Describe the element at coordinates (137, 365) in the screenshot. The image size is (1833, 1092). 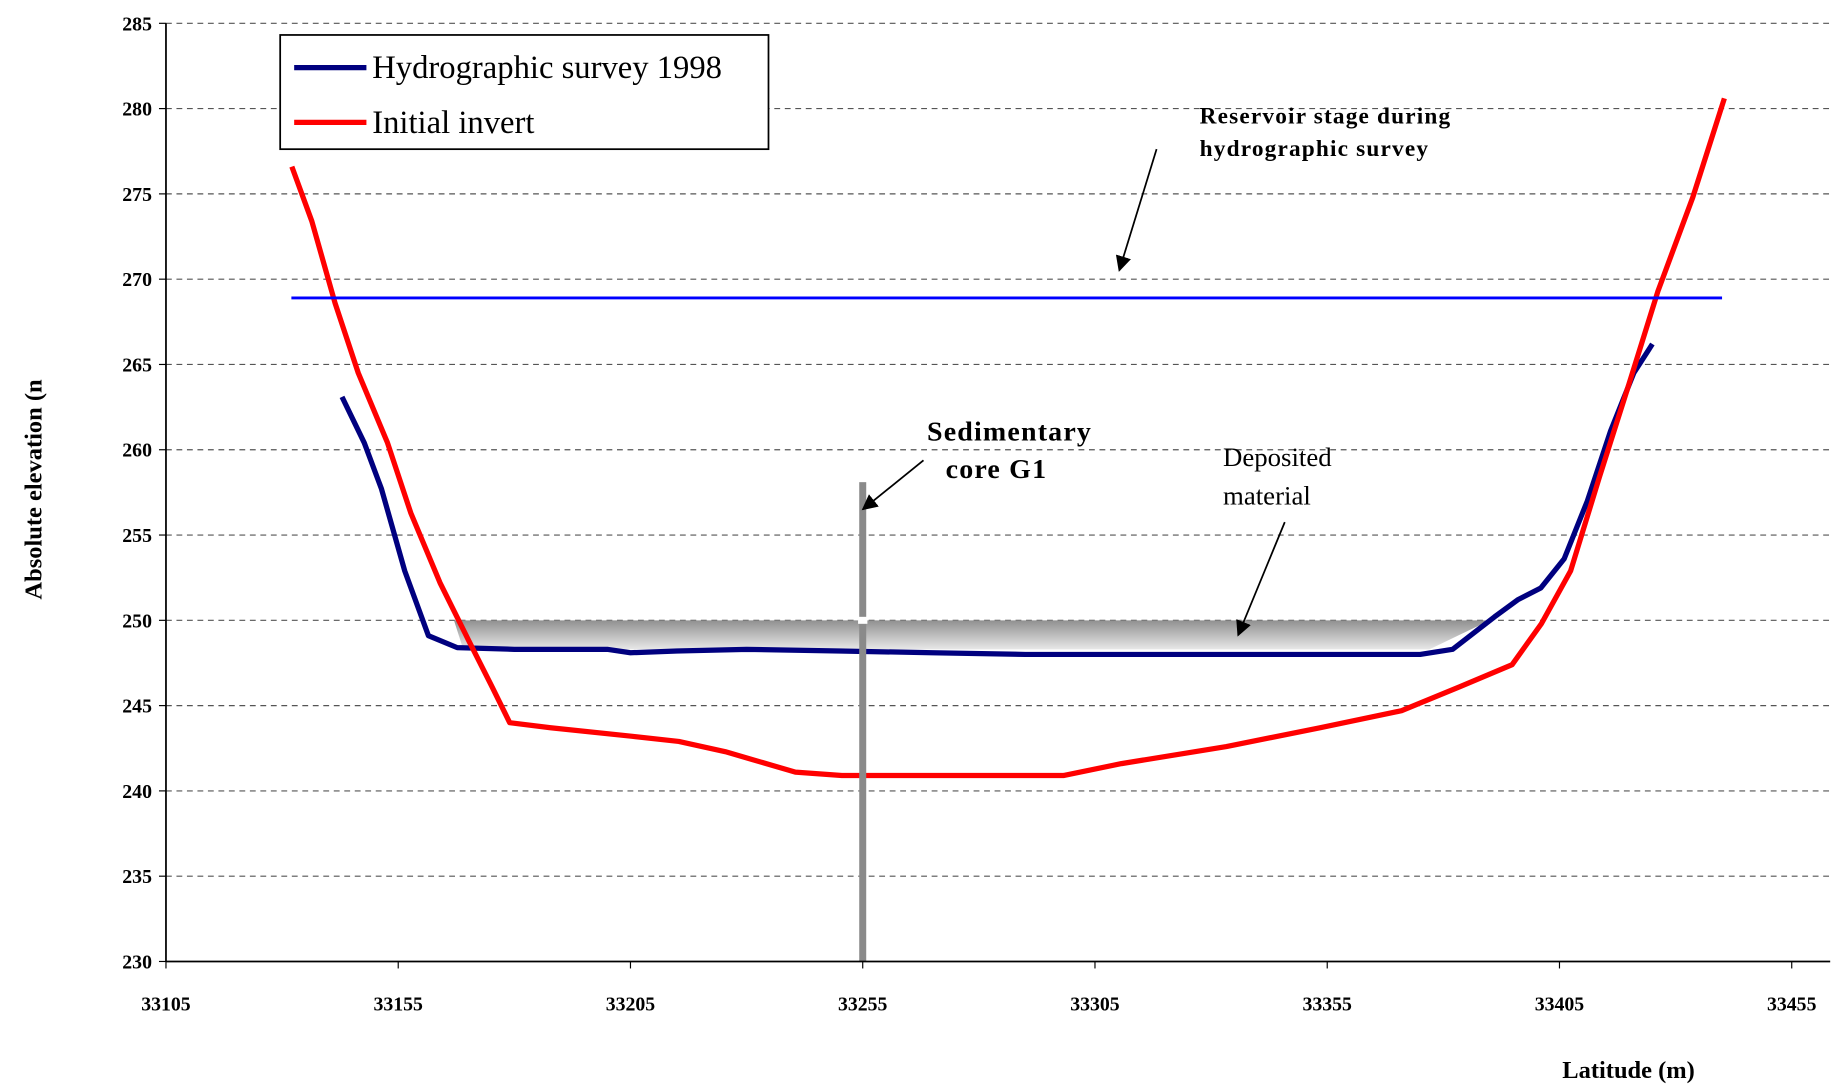
I see `y-tick-label: 265` at that location.